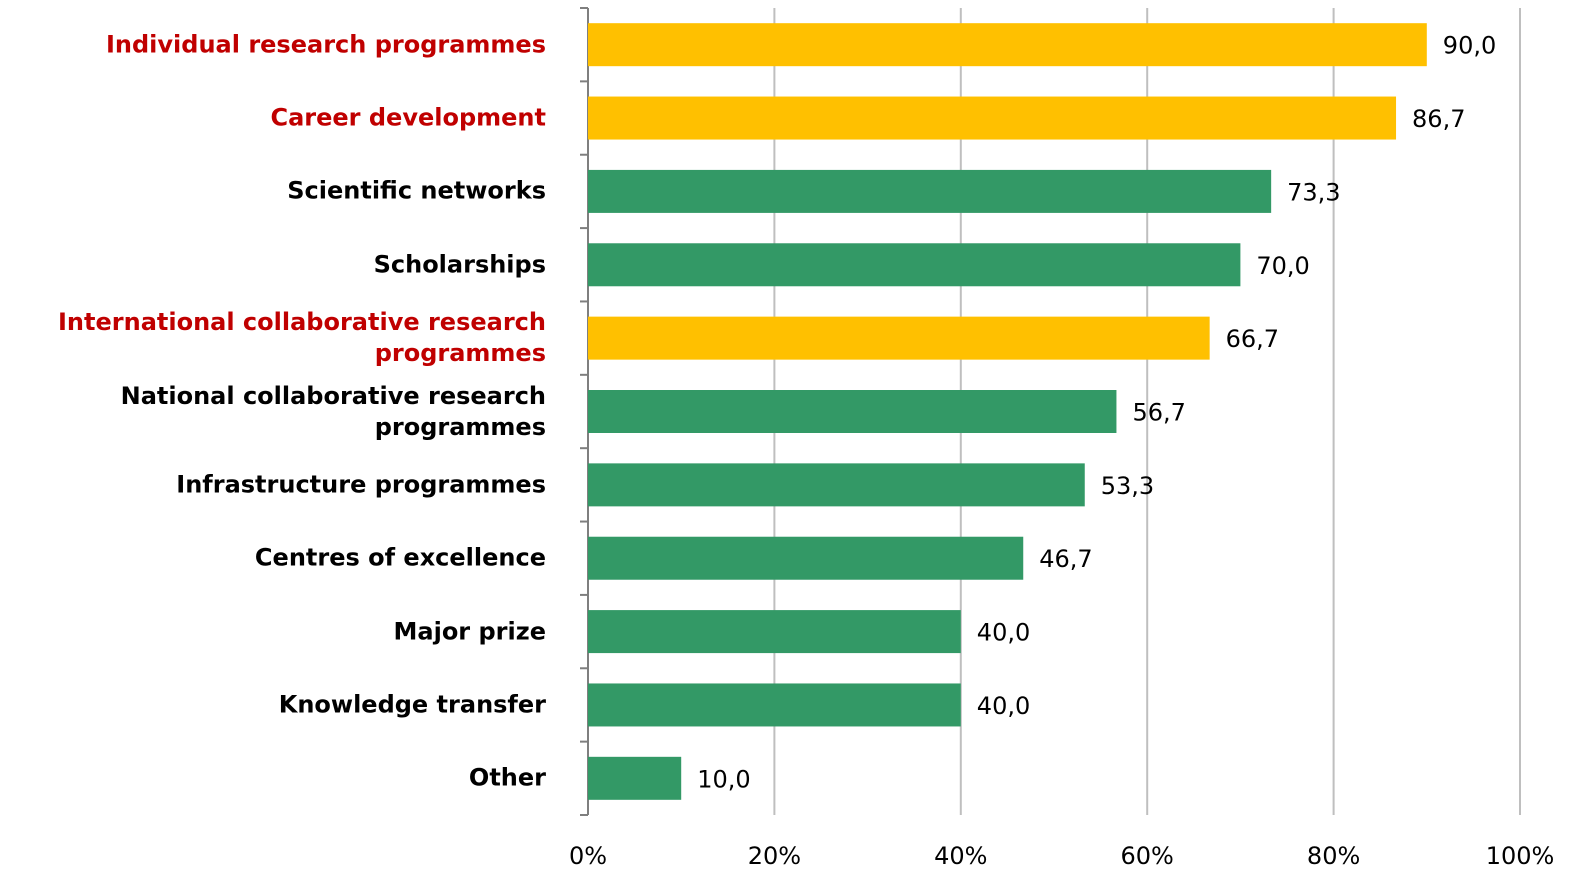 Image resolution: width=1585 pixels, height=879 pixels. I want to click on value-label: 46,7, so click(1065, 559).